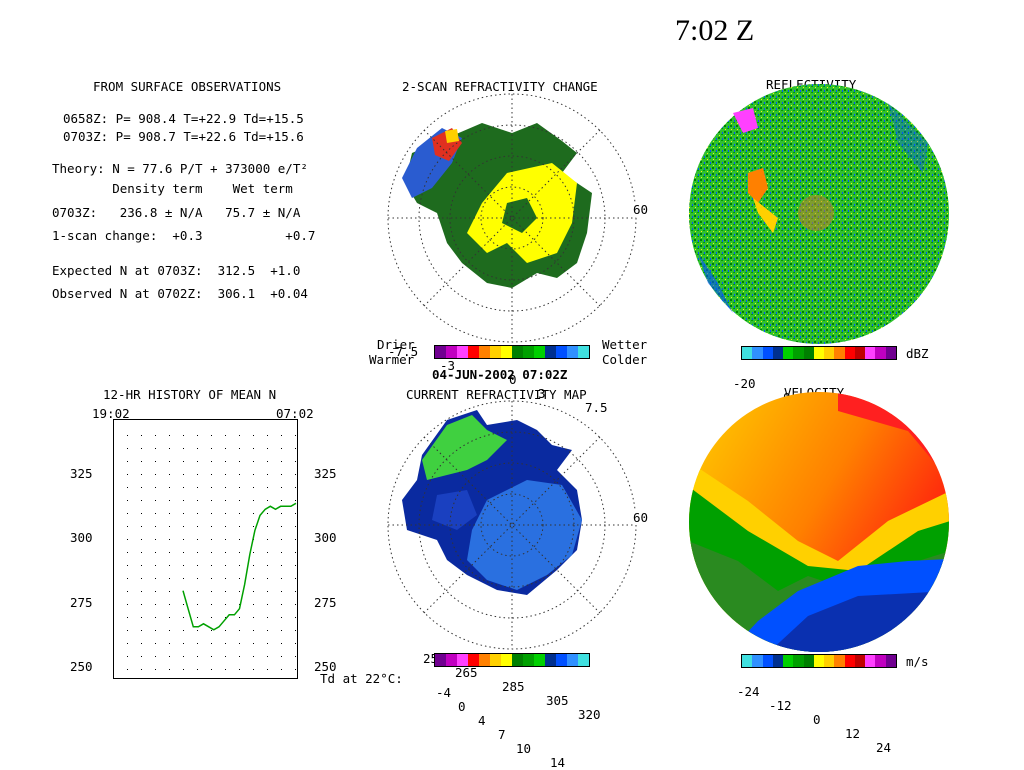 The width and height of the screenshot is (1024, 770). I want to click on history-ytick-right-3: 275, so click(325, 602).